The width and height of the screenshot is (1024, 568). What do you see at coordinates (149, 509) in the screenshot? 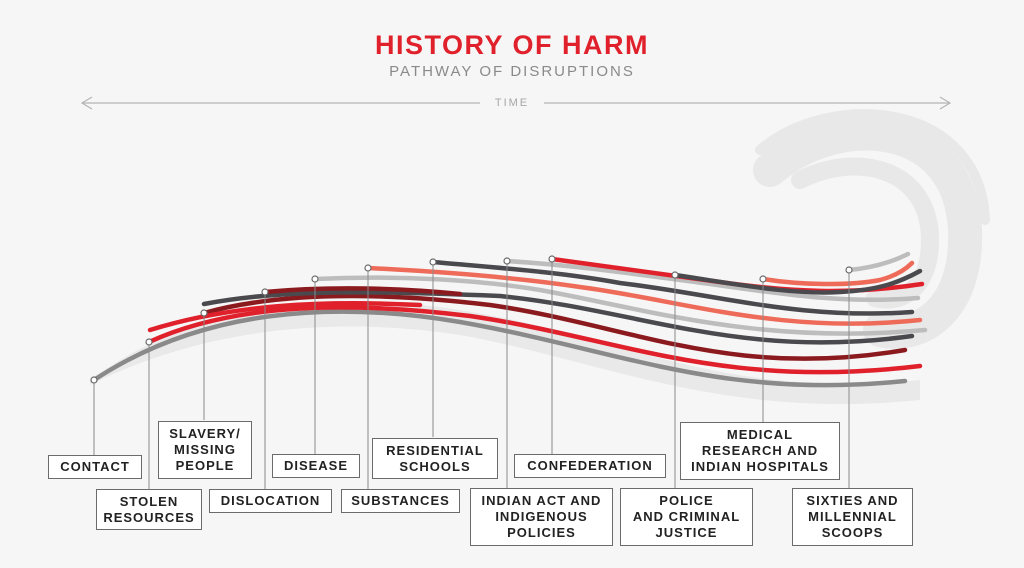
I see `event-label-stolen-resources: STOLEN RESOURCES` at bounding box center [149, 509].